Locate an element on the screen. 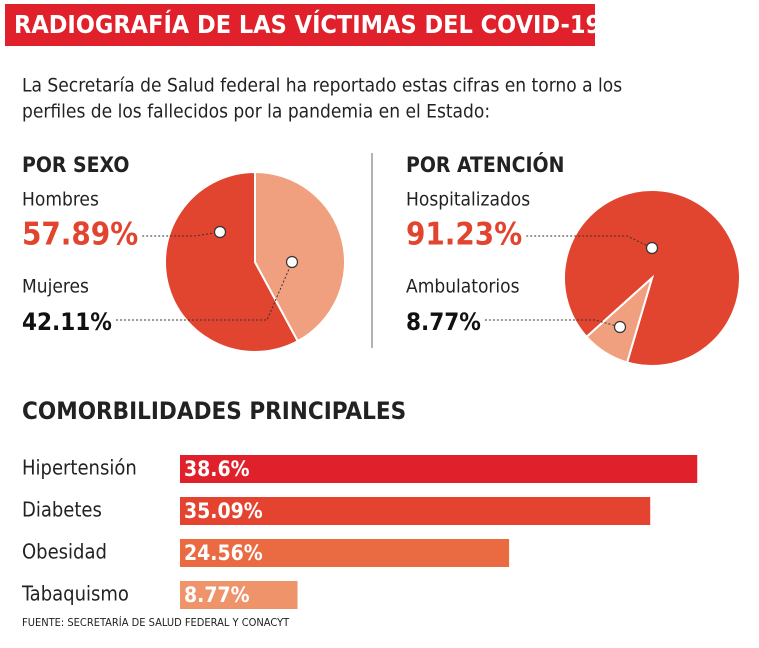 The height and width of the screenshot is (648, 759). category-label: Hipertensión is located at coordinates (79, 468).